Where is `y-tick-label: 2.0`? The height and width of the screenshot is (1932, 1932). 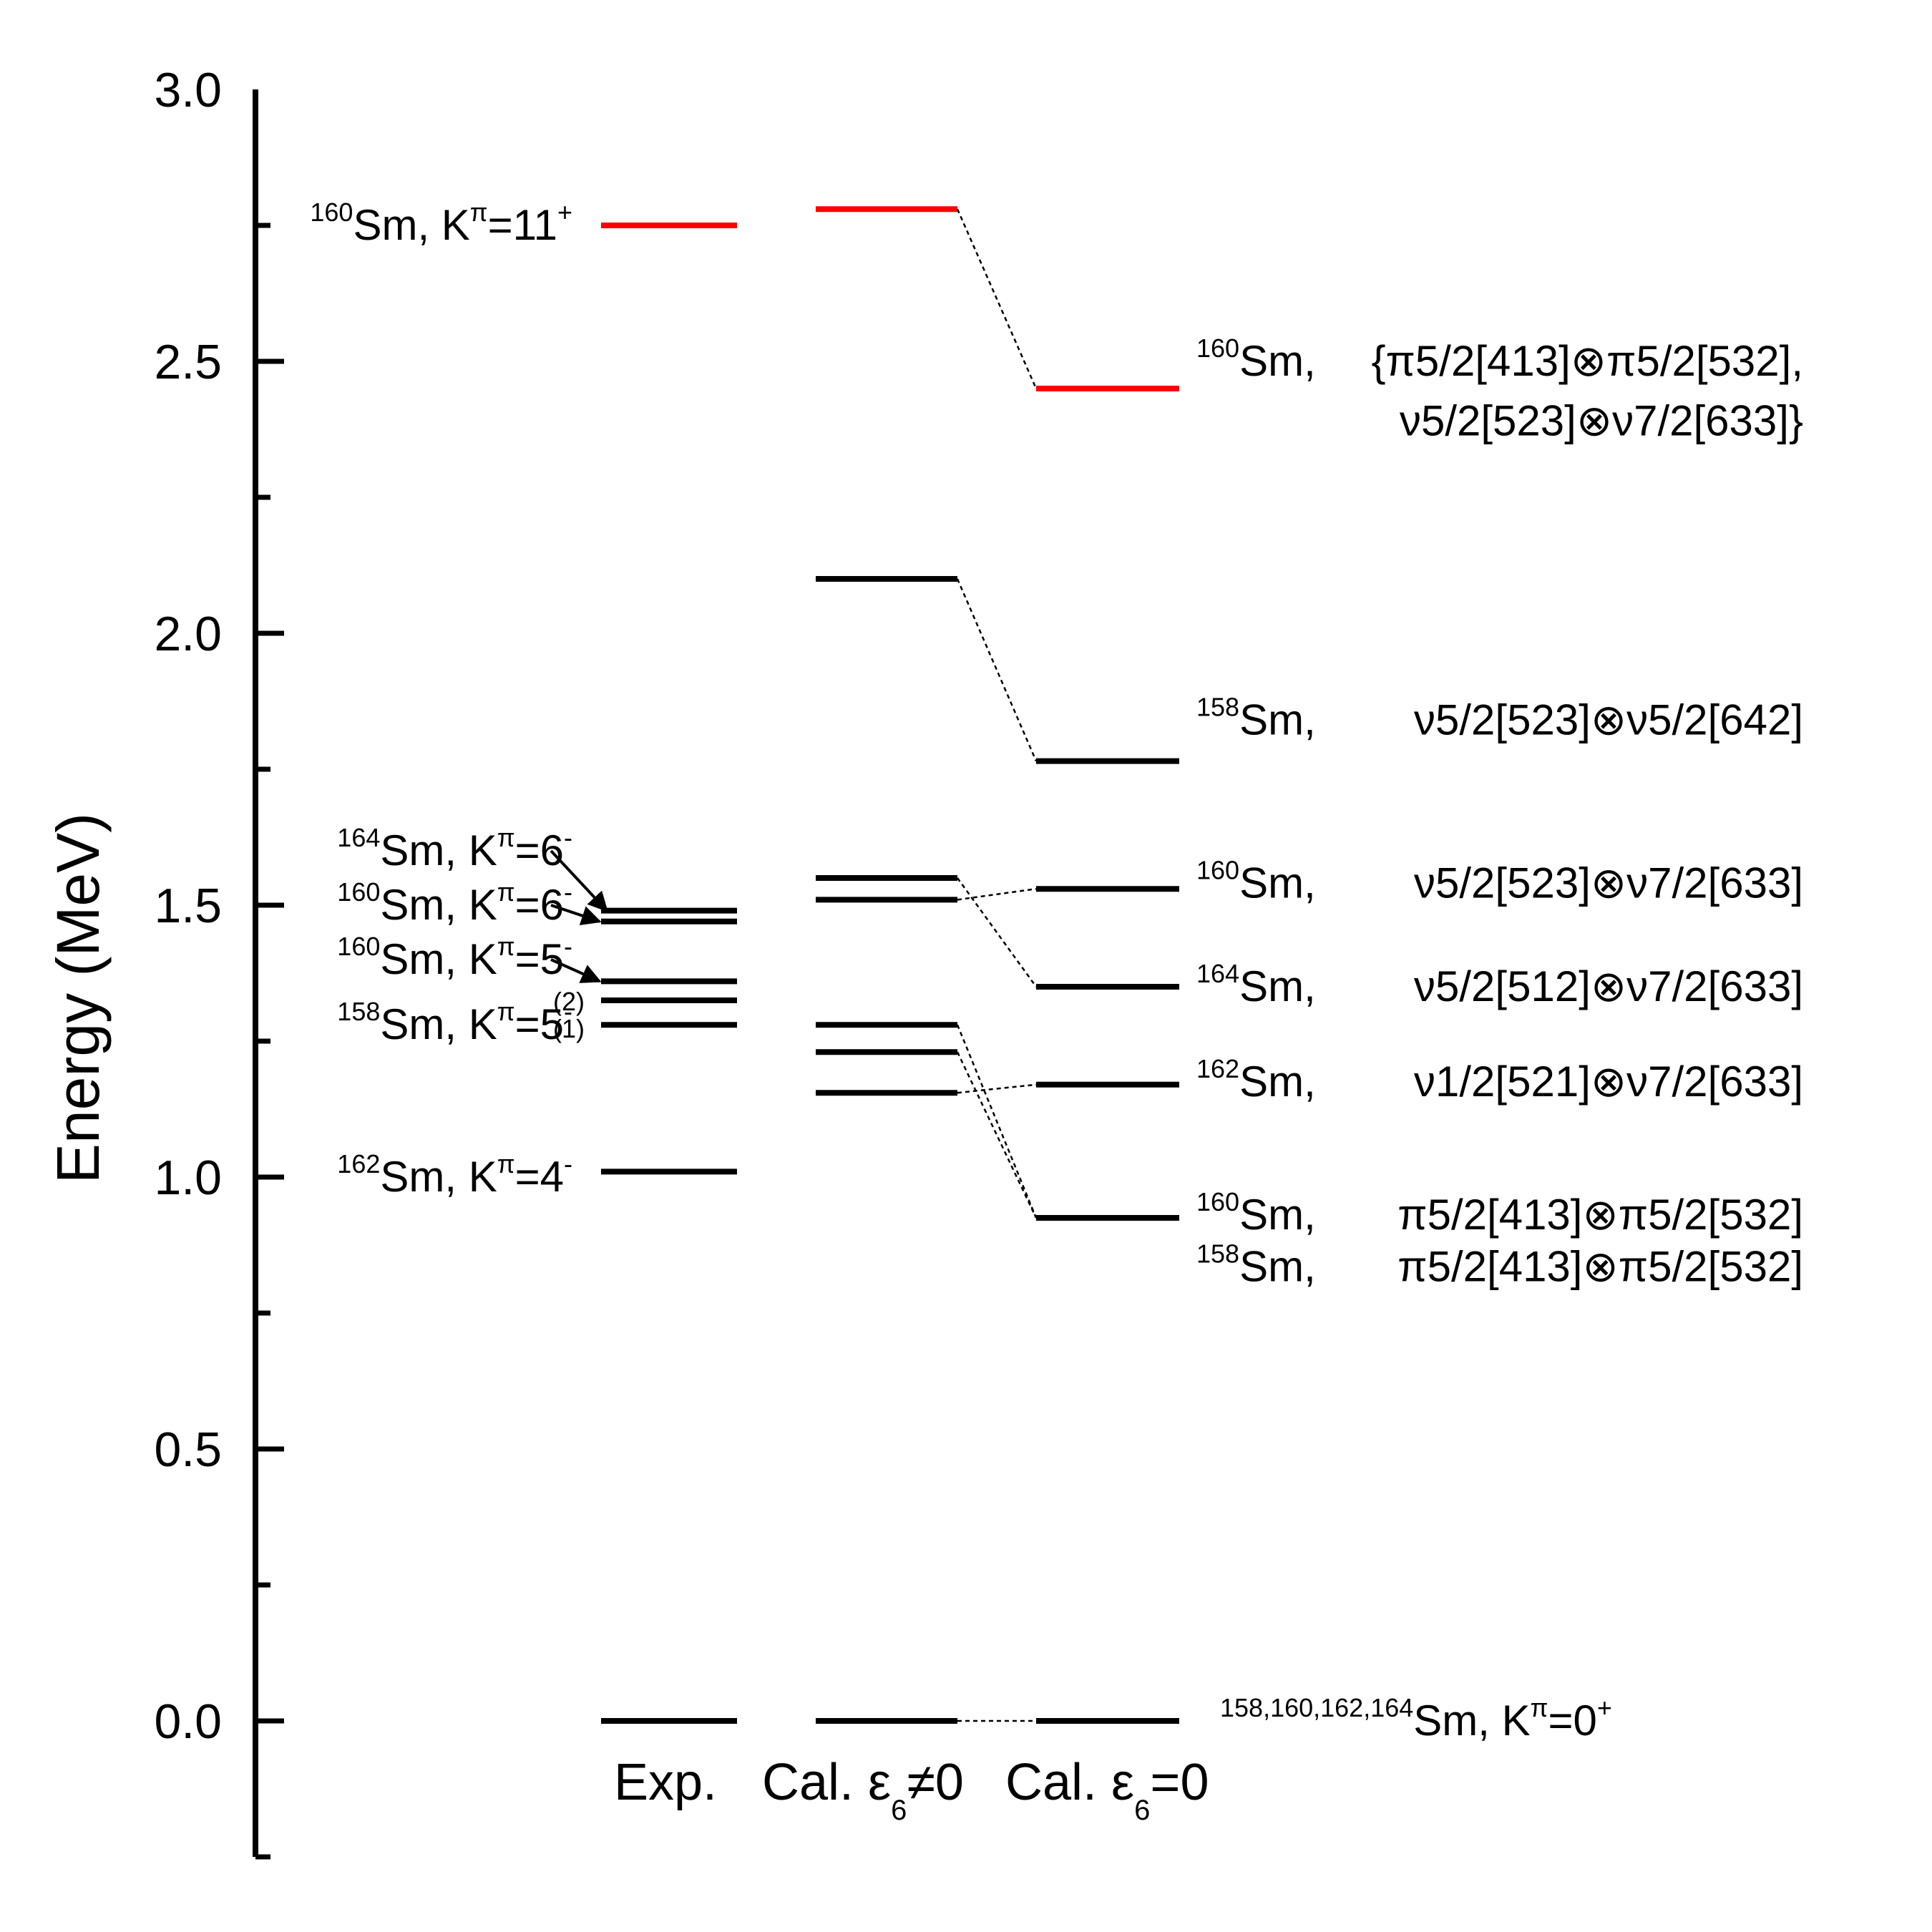 y-tick-label: 2.0 is located at coordinates (188, 634).